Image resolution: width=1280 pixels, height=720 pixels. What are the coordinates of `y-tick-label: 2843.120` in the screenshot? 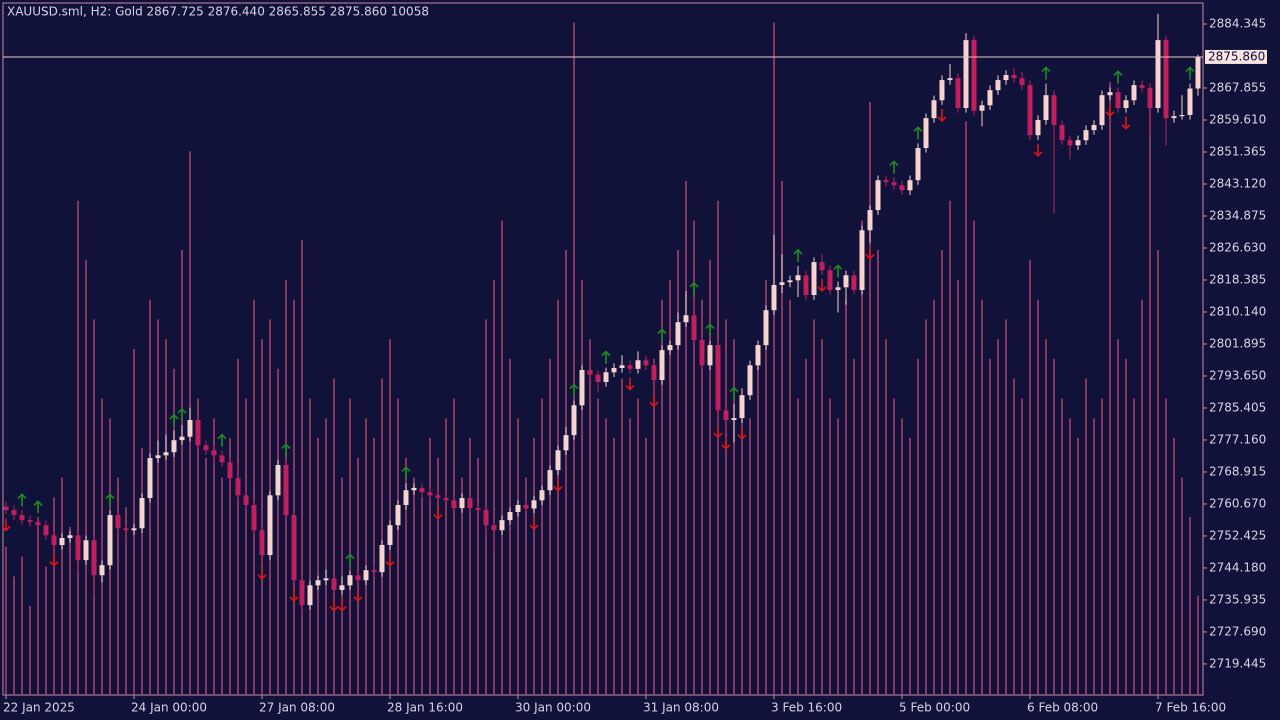 It's located at (1237, 183).